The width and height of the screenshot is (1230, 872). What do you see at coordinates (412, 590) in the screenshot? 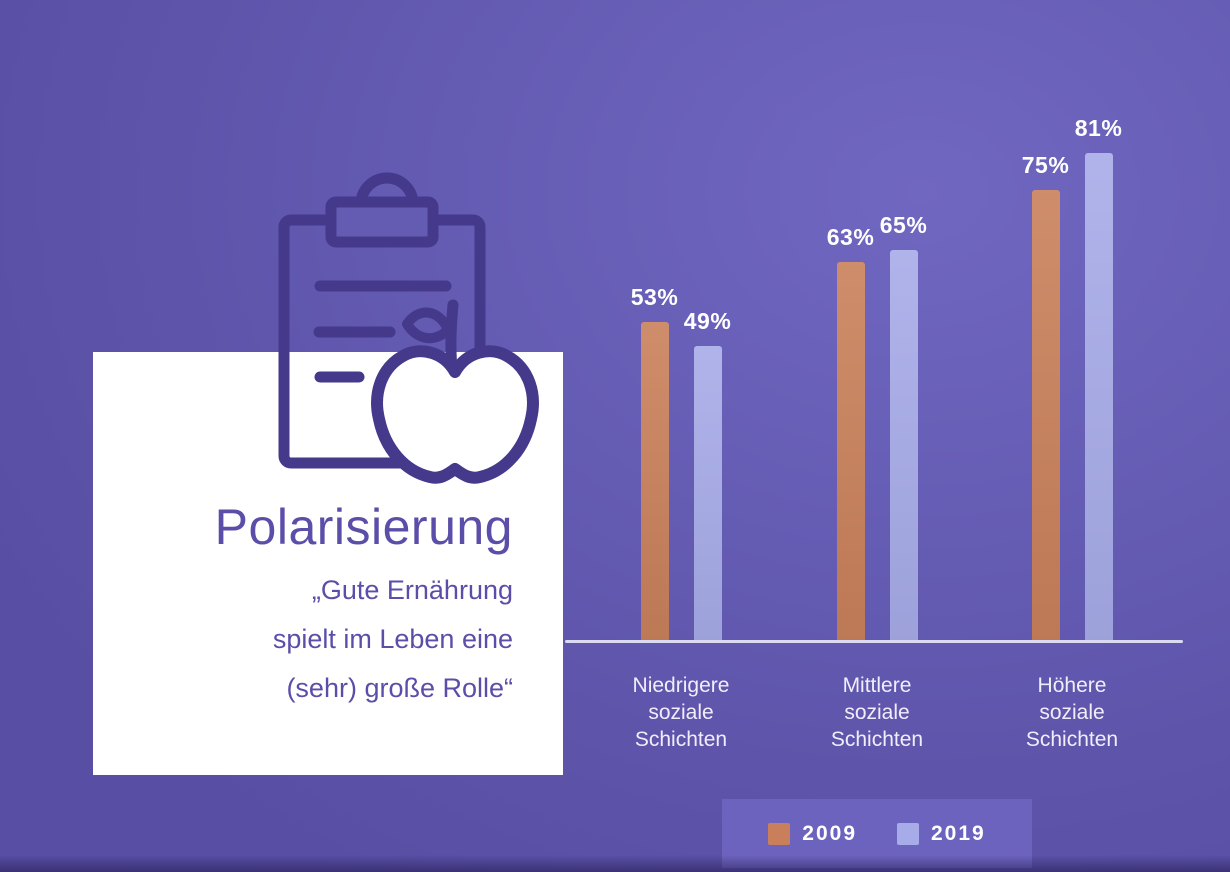
I see `quote-line-1: „Gute Ernährung` at bounding box center [412, 590].